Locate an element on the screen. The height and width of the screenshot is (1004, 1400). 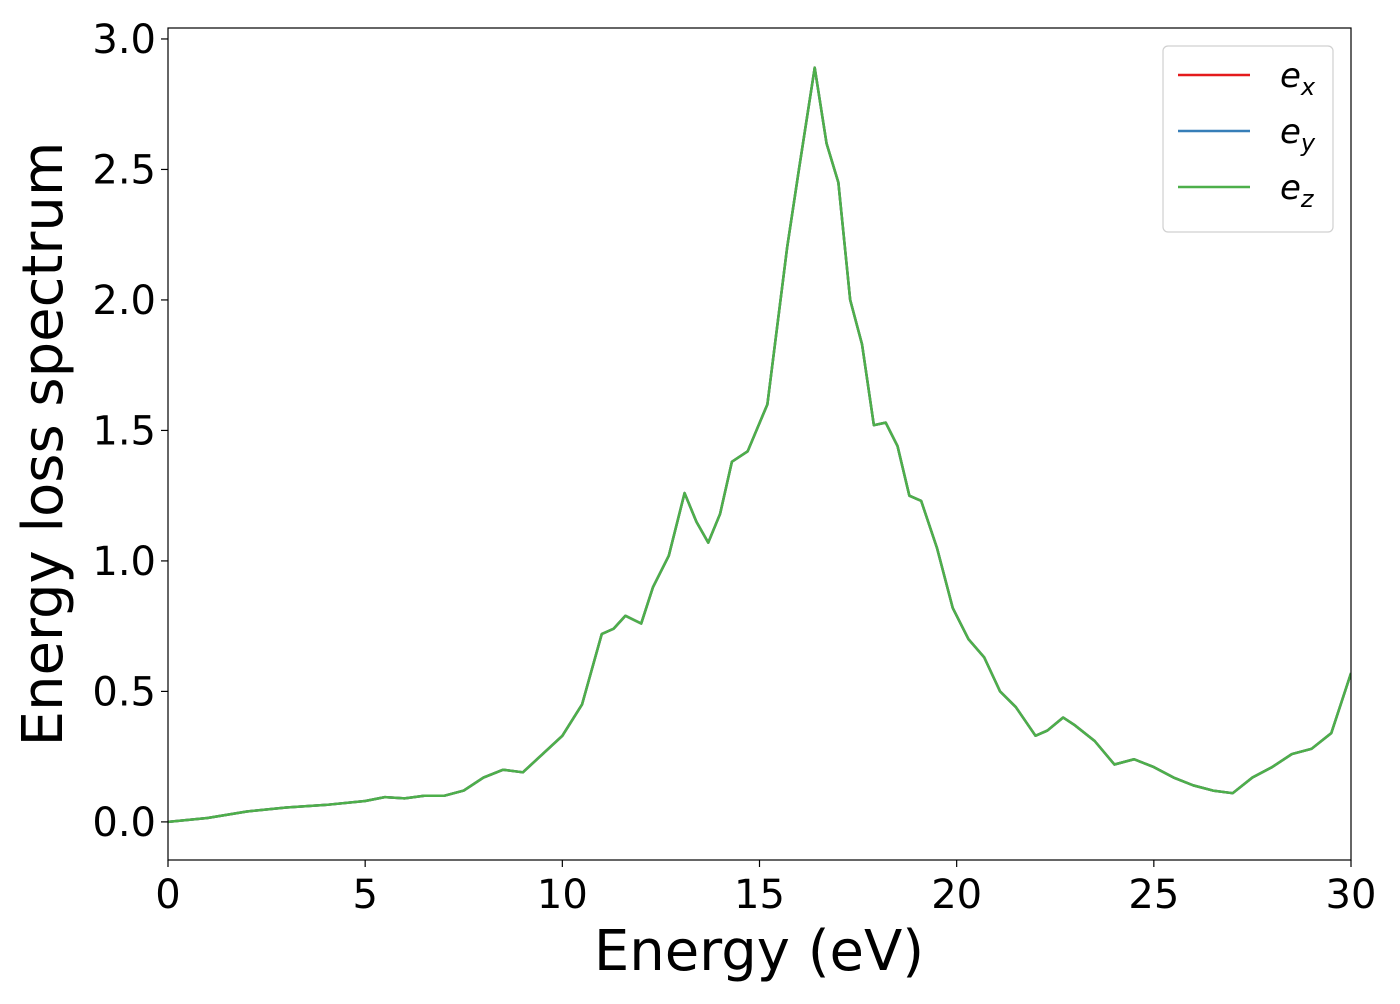
legend-label: ez is located at coordinates (1297, 190).